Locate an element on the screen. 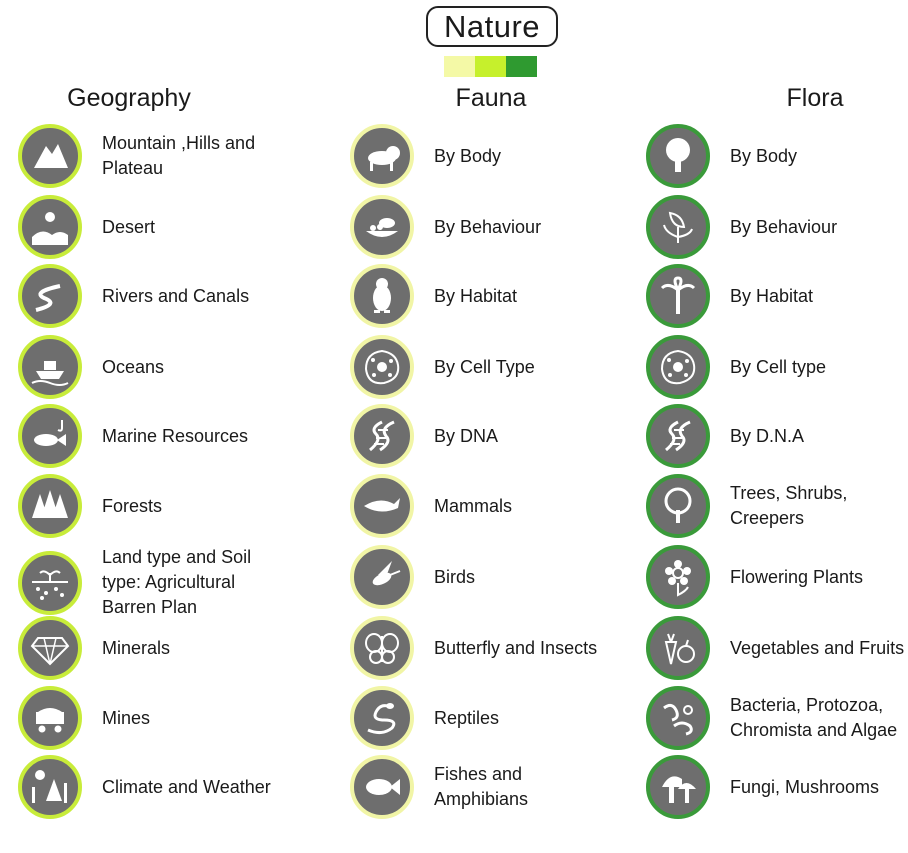 This screenshot has height=853, width=908. flora-item-label: By D.N.A is located at coordinates (767, 435).